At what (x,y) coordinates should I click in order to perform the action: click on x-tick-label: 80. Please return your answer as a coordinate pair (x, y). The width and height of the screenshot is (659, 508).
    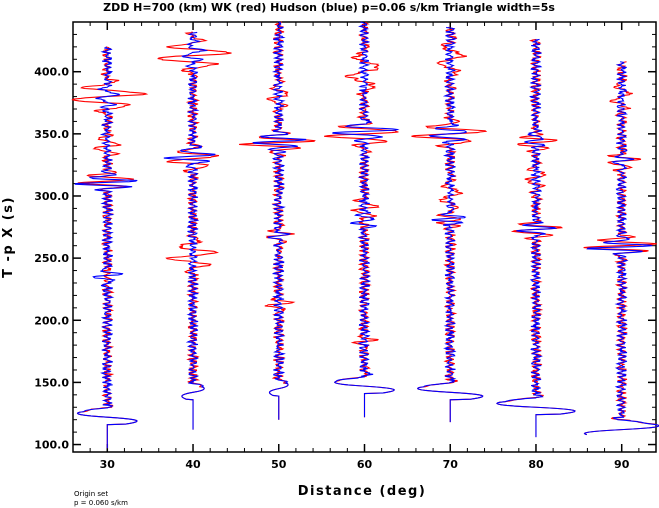
    Looking at the image, I should click on (536, 464).